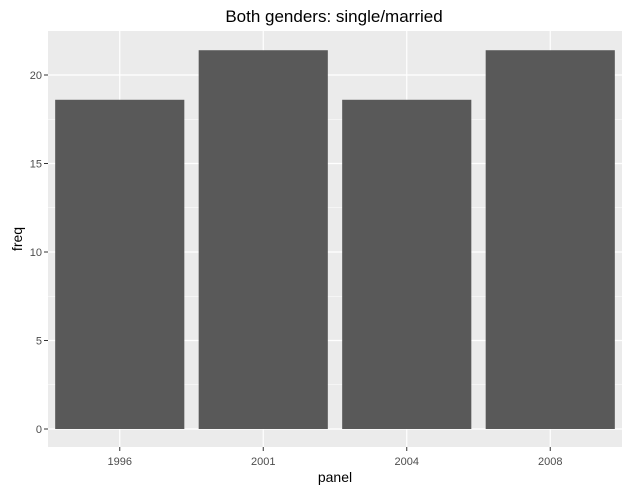 This screenshot has height=492, width=629. Describe the element at coordinates (407, 462) in the screenshot. I see `x-tick-label: 2004` at that location.